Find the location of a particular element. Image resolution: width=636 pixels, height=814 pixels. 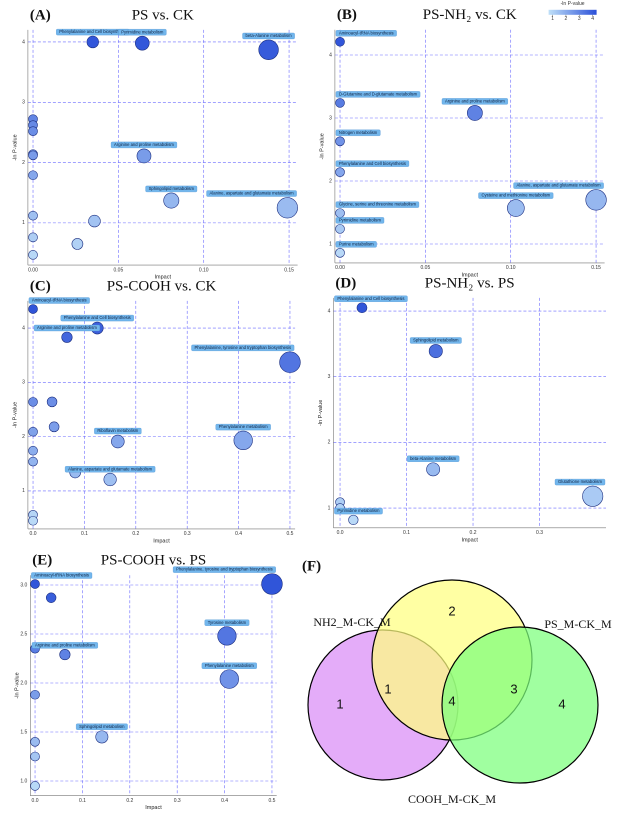

point-label-text: Pyrimidine metabolism is located at coordinates (142, 31).